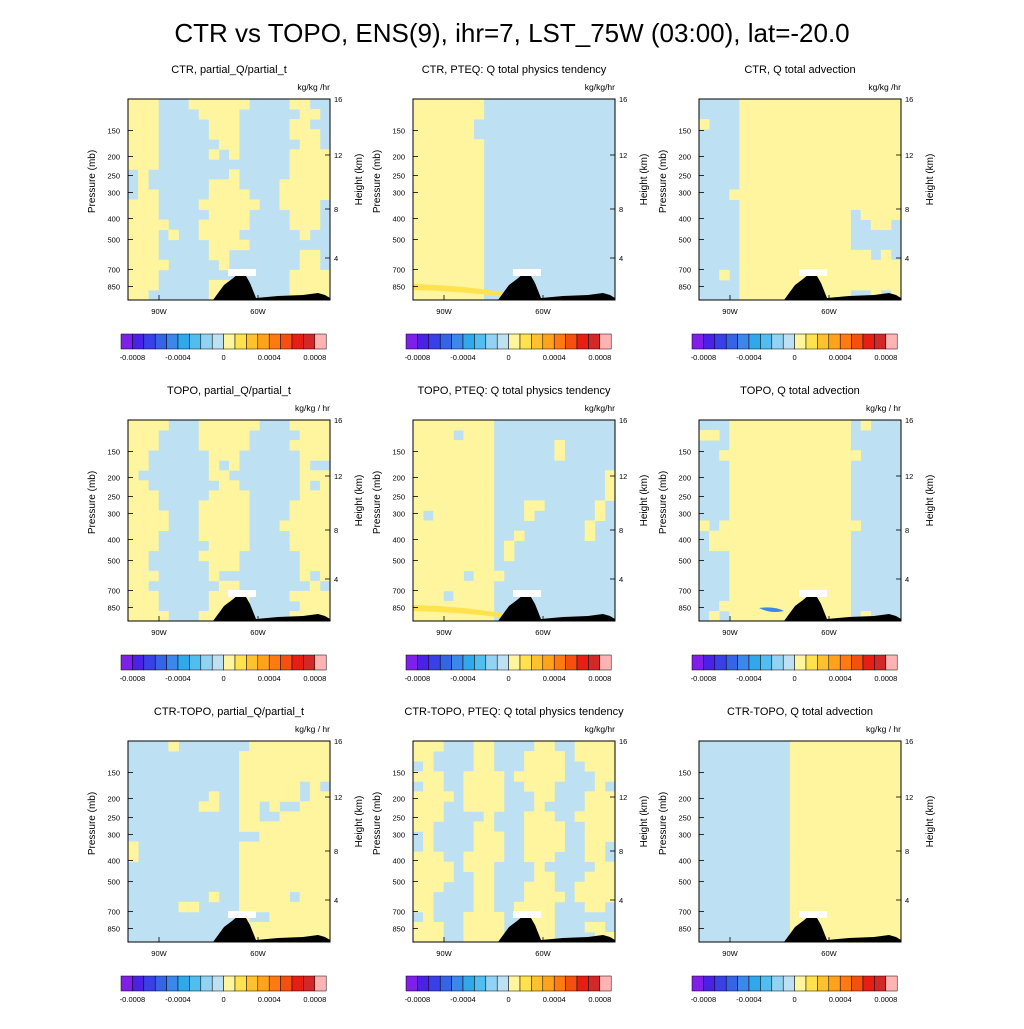 The image size is (1024, 1029). I want to click on pressure-tick-label: 700, so click(398, 912).